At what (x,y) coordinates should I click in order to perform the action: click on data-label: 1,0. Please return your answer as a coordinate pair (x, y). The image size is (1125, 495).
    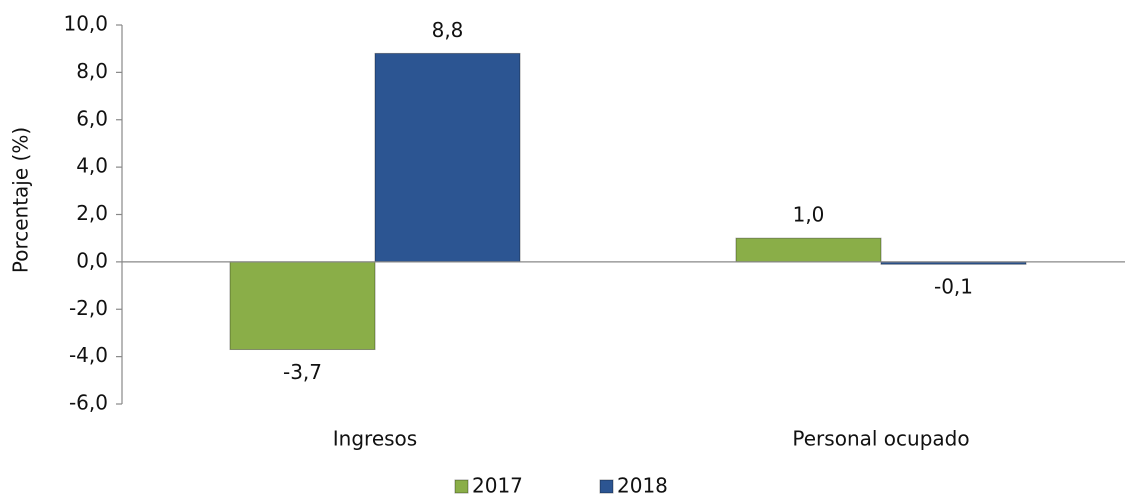
    Looking at the image, I should click on (809, 215).